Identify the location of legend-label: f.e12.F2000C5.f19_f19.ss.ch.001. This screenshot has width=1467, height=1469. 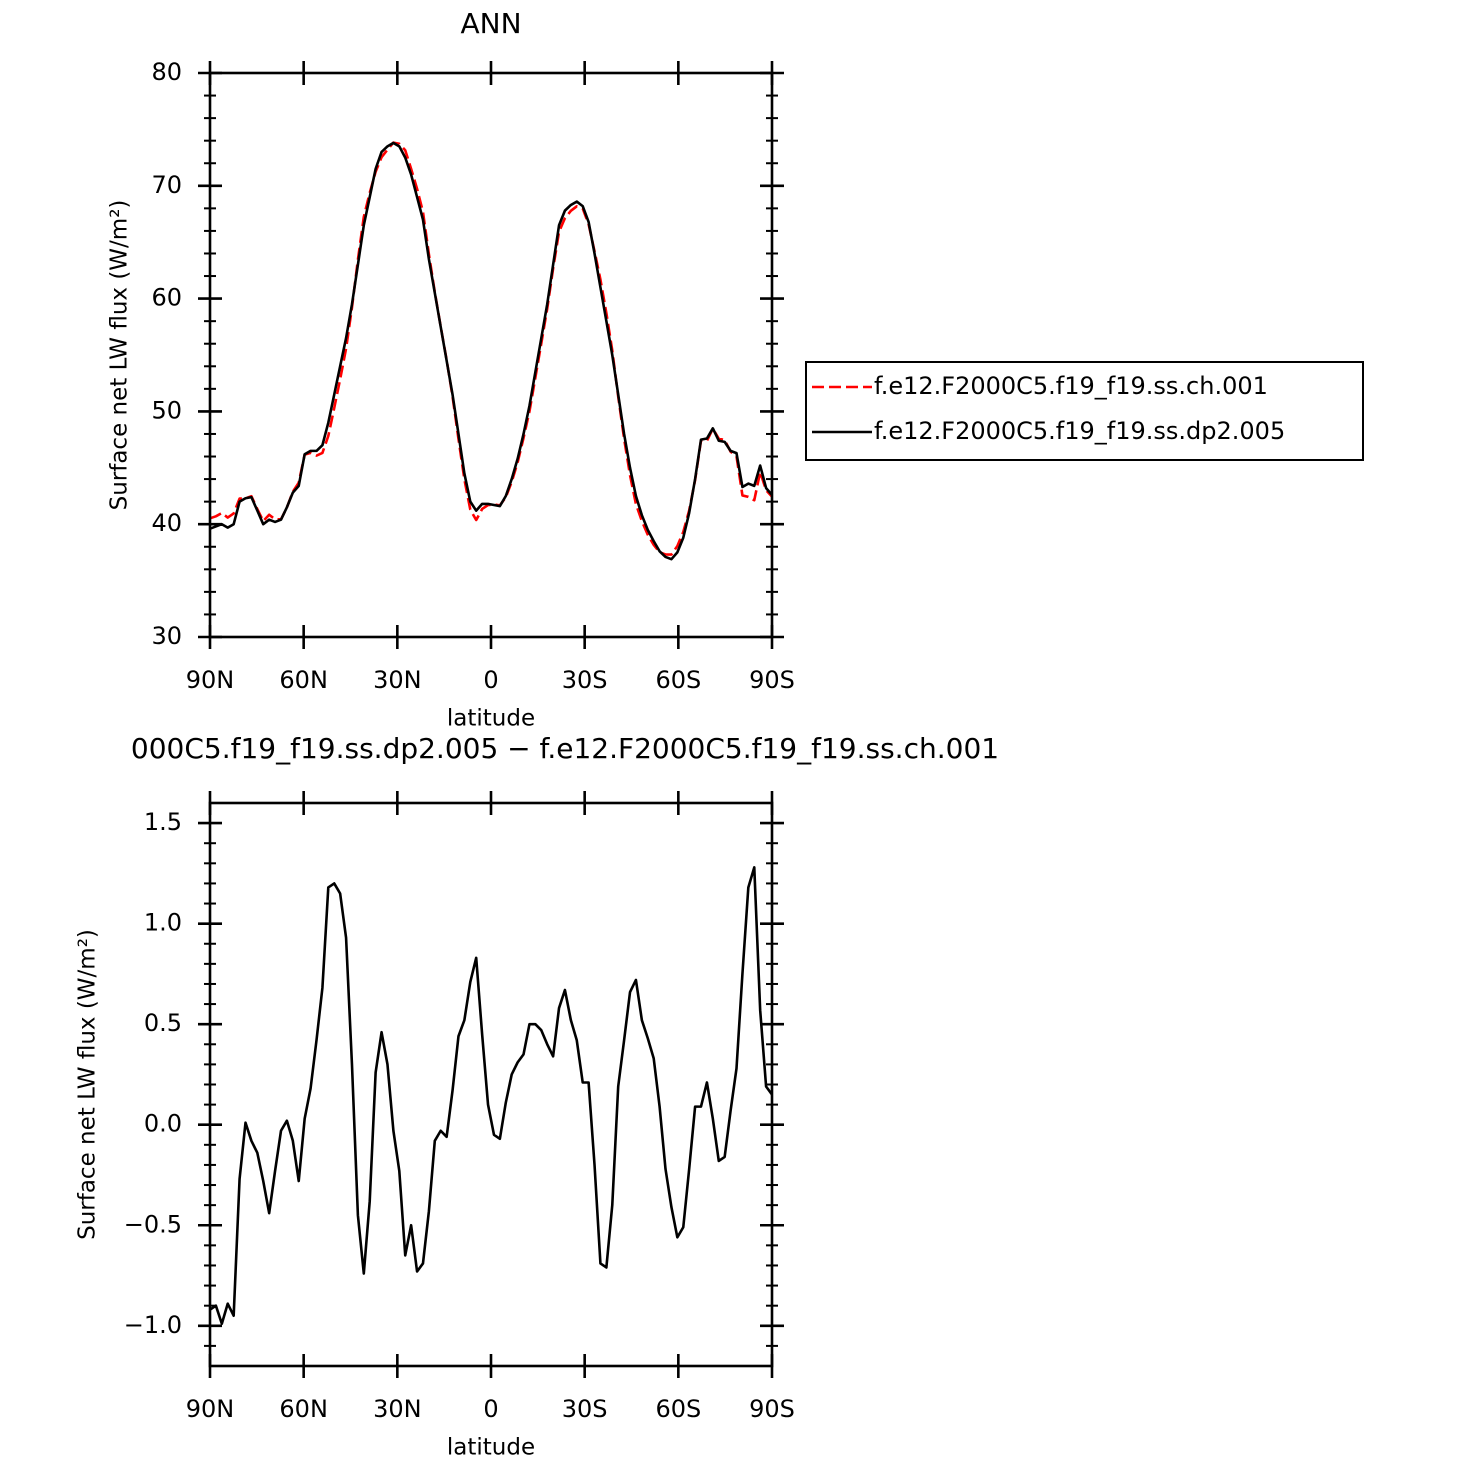
(1071, 386).